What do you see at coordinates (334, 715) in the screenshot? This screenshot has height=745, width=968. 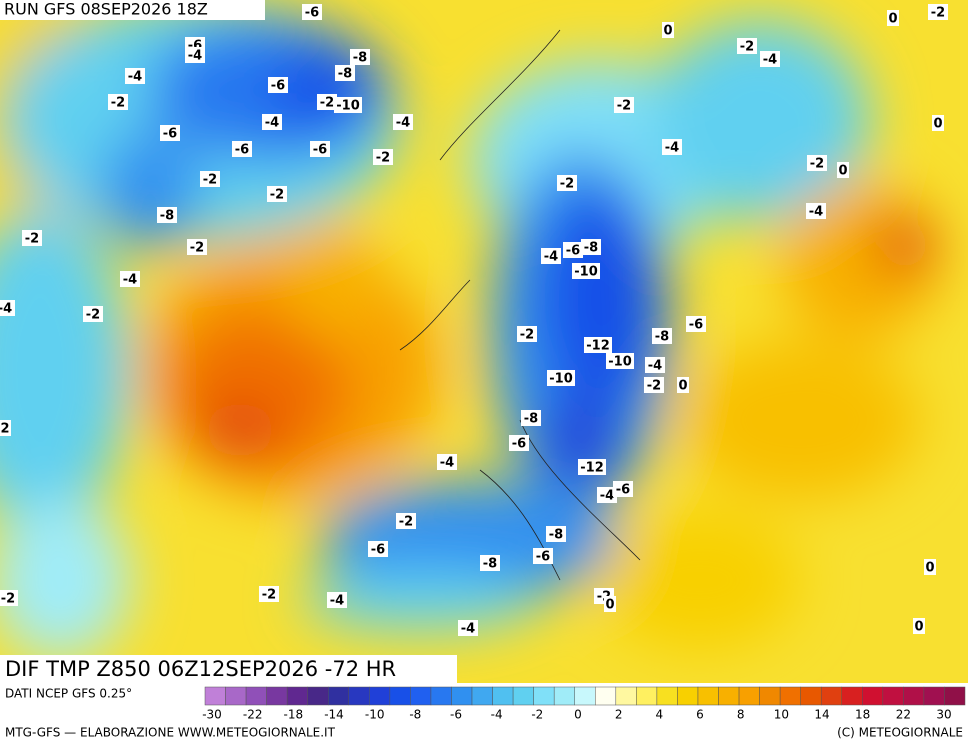 I see `colorbar-tick-label: -14` at bounding box center [334, 715].